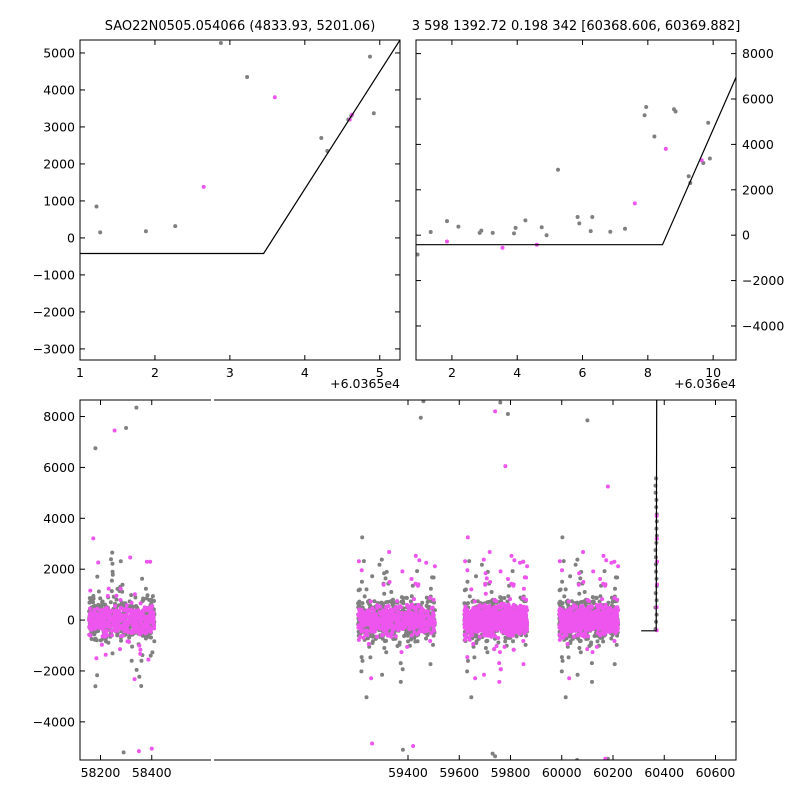  What do you see at coordinates (152, 772) in the screenshot?
I see `x-tick-label: 58400` at bounding box center [152, 772].